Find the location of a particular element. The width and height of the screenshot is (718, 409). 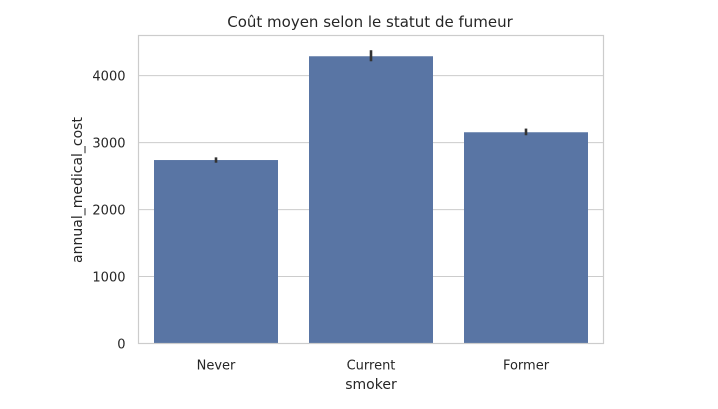

y-tick-label: 0 is located at coordinates (121, 345).